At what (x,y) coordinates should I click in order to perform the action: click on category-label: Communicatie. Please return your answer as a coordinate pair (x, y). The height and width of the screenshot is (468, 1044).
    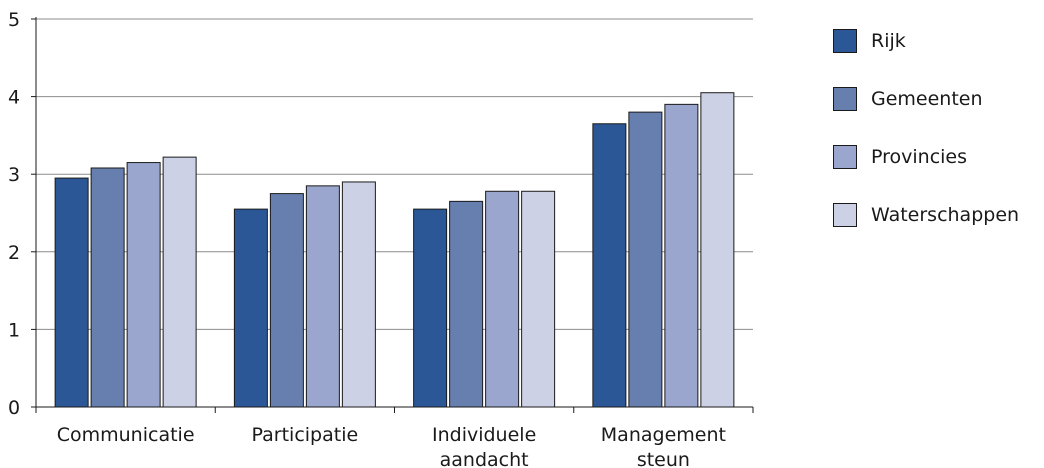
    Looking at the image, I should click on (126, 435).